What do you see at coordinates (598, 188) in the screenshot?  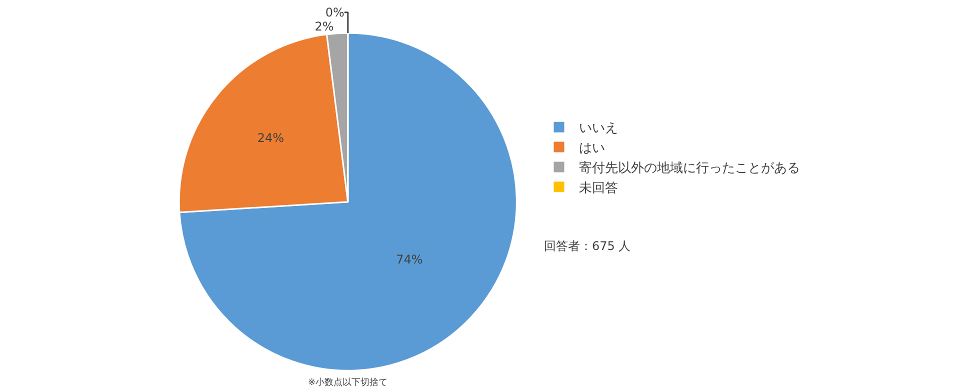 I see `legend-label: 未回答` at bounding box center [598, 188].